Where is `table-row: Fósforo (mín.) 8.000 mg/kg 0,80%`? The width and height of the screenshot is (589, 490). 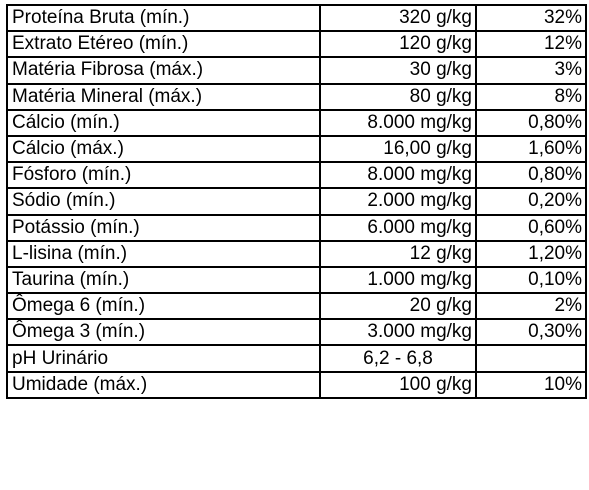 table-row: Fósforo (mín.) 8.000 mg/kg 0,80% is located at coordinates (296, 175).